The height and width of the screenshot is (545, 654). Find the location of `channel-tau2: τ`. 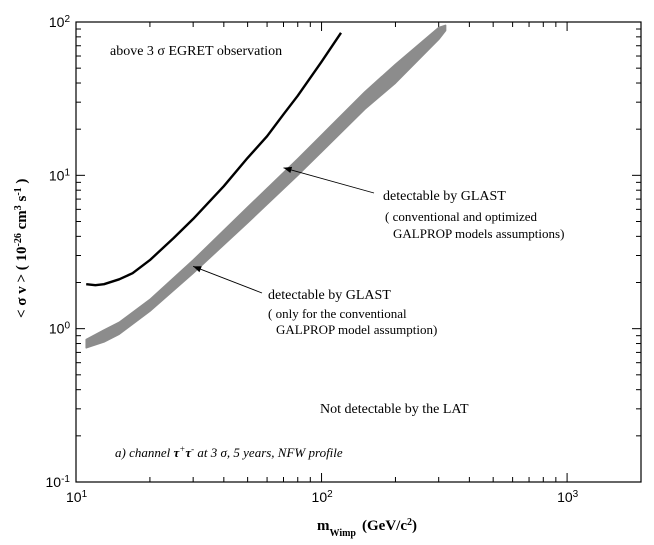

channel-tau2: τ is located at coordinates (188, 452).